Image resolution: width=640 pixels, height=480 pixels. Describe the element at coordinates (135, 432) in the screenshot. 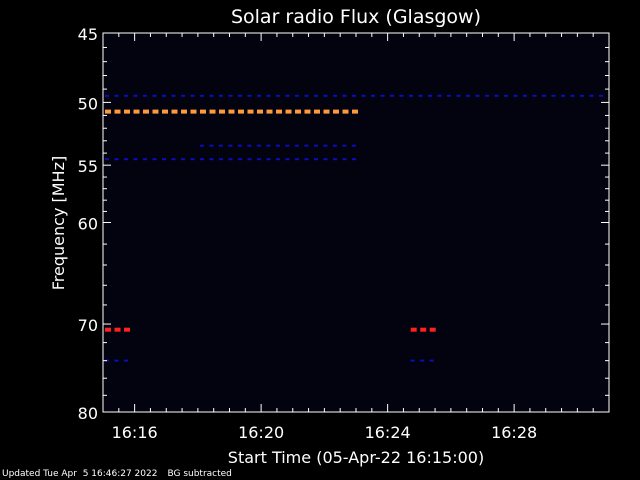

I see `x-tick-label: 16:16` at that location.